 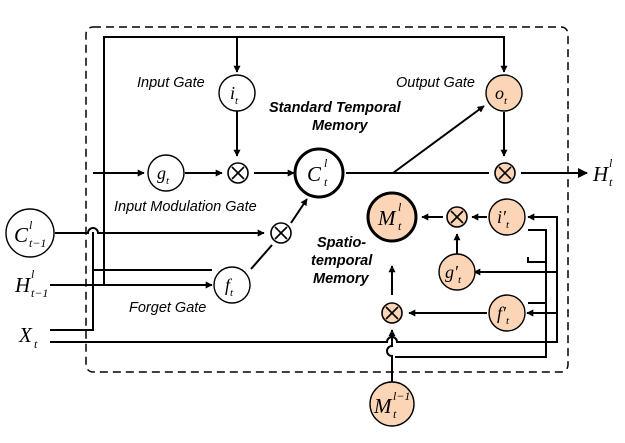 I want to click on x-symbol: X t, so click(x=28, y=337).